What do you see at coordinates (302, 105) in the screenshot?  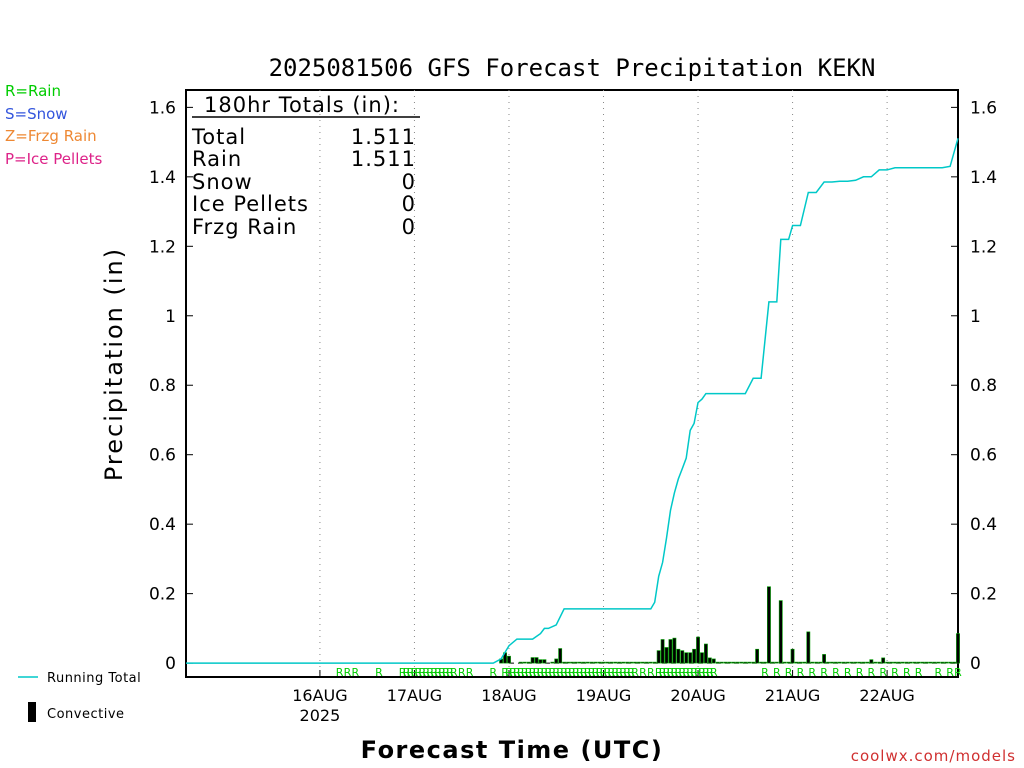 I see `totals-heading: 180hr Totals (in):` at bounding box center [302, 105].